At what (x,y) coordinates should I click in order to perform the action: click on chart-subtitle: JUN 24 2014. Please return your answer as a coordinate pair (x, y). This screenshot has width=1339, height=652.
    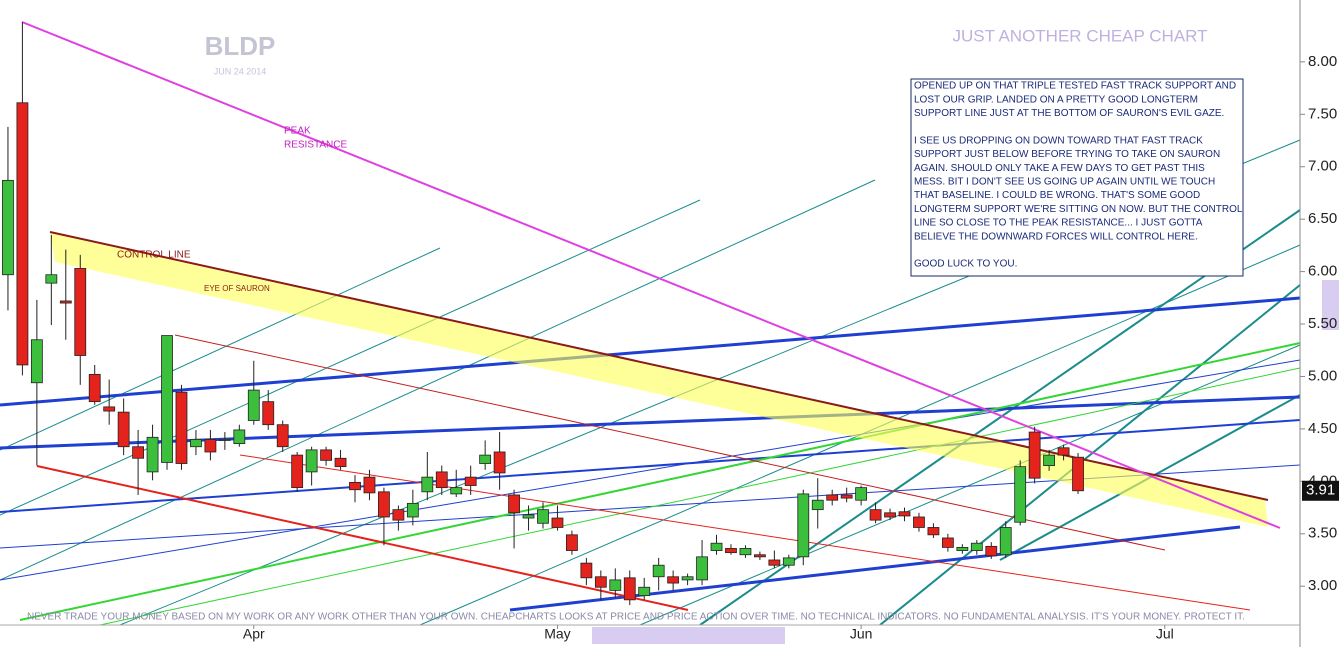
    Looking at the image, I should click on (240, 71).